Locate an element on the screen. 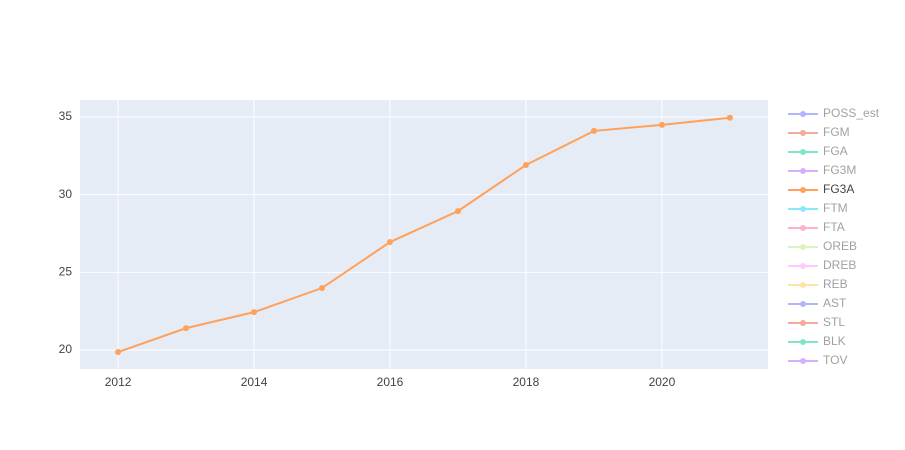 The height and width of the screenshot is (450, 905). legend-item: FGM is located at coordinates (819, 132).